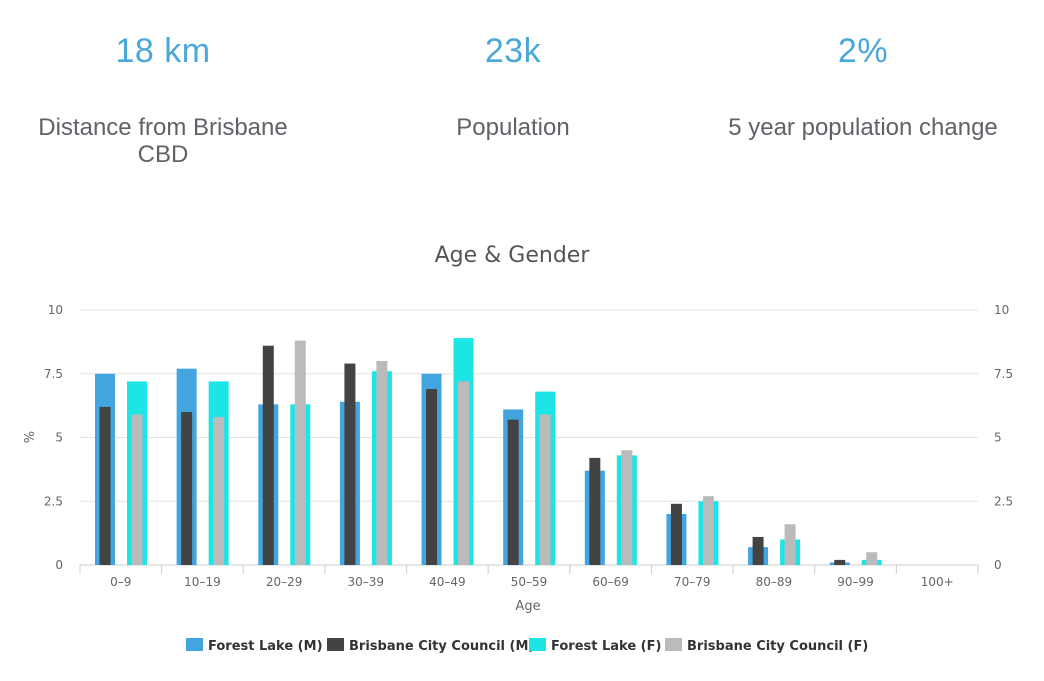 The image size is (1044, 681). What do you see at coordinates (513, 127) in the screenshot?
I see `stat-label: Population` at bounding box center [513, 127].